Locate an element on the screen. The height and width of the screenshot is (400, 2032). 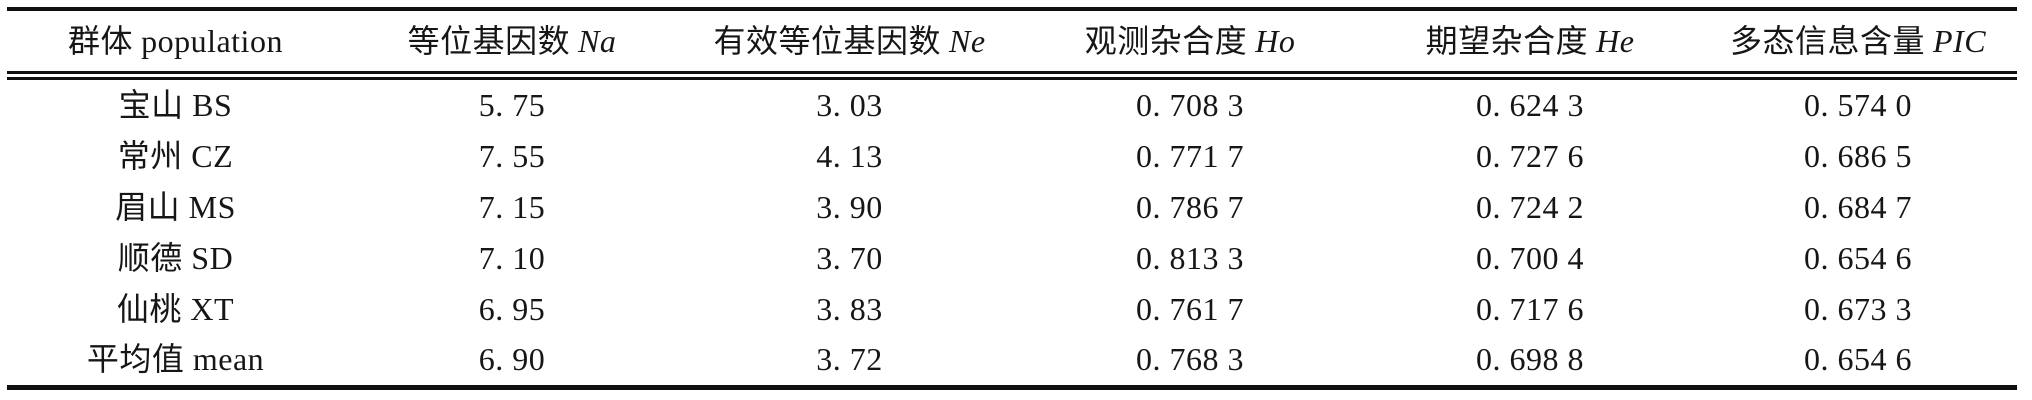
cell-ho: 0. 786 7 is located at coordinates (1190, 206).